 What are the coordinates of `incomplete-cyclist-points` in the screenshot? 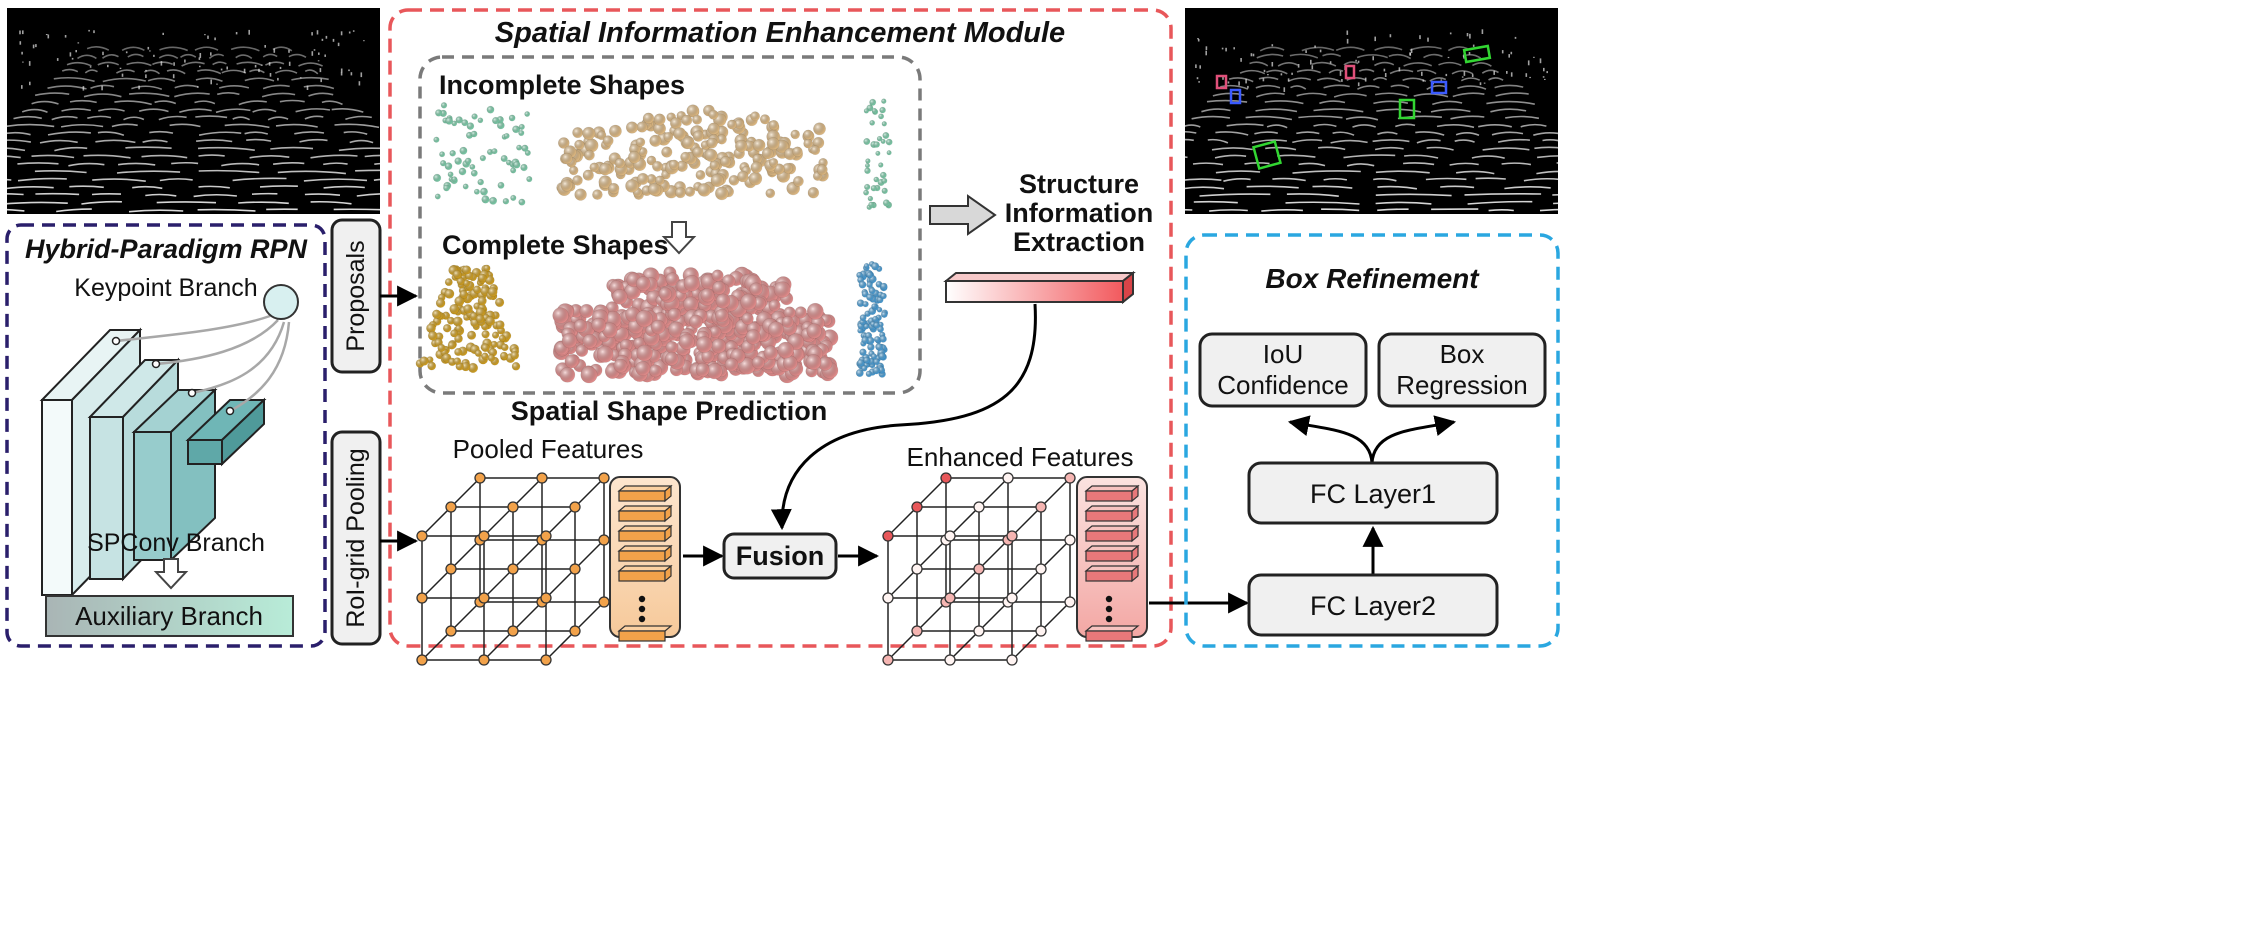 It's located at (878, 154).